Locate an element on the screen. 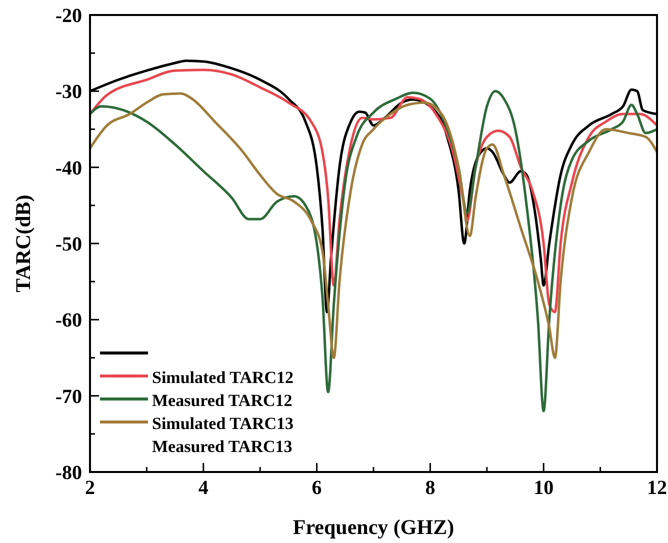 The height and width of the screenshot is (543, 668). y-tick-label: -70 is located at coordinates (68, 397).